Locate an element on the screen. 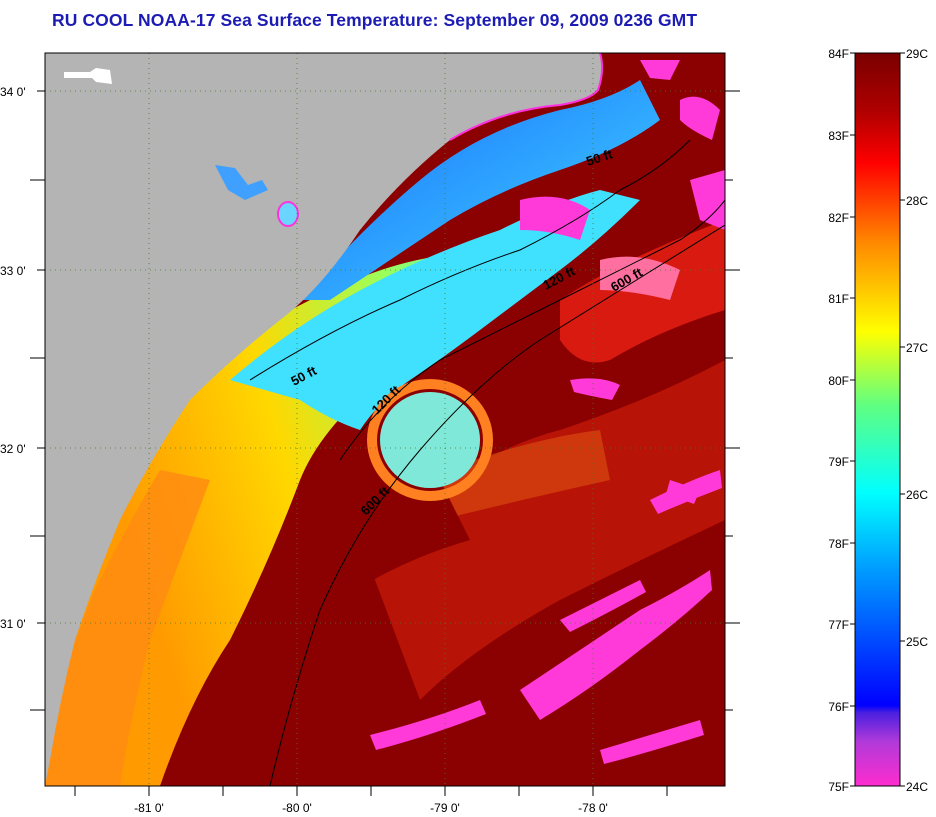 The image size is (936, 817). colorbar-c-label: 29C is located at coordinates (917, 54).